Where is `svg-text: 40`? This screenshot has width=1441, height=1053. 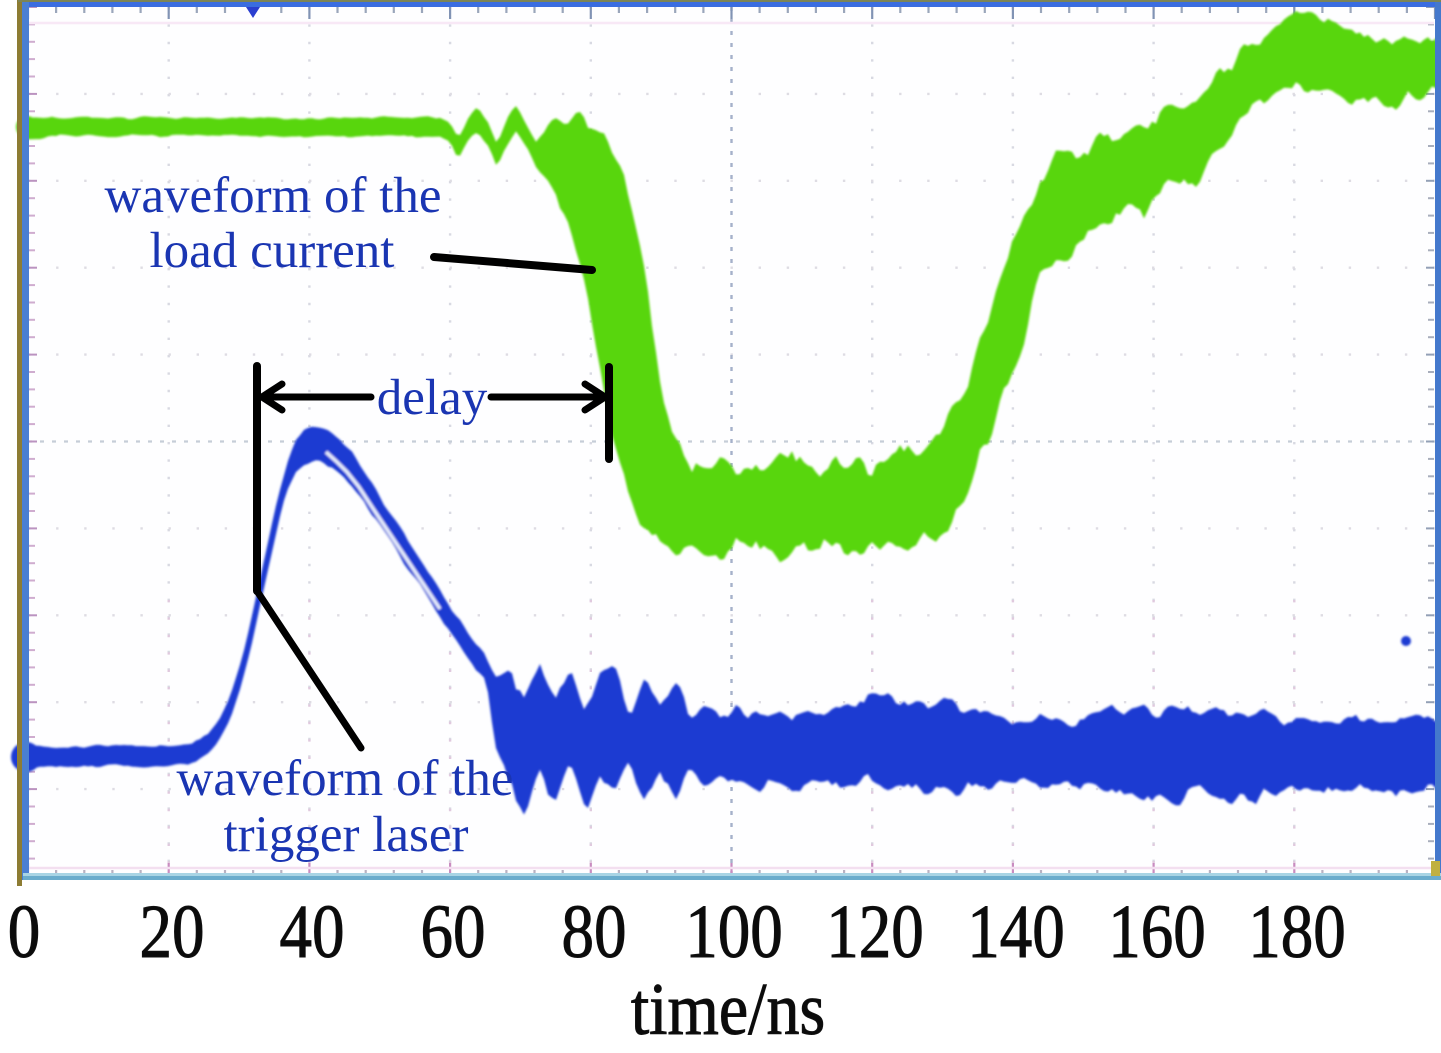 svg-text: 40 is located at coordinates (312, 932).